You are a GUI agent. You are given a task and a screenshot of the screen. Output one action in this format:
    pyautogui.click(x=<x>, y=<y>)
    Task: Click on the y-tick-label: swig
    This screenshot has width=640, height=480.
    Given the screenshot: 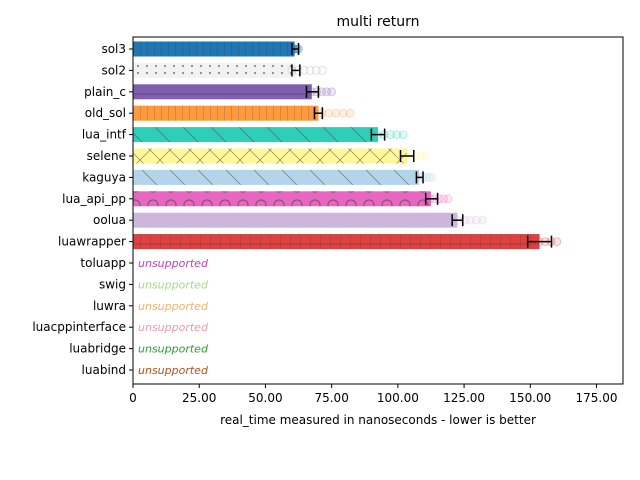 What is the action you would take?
    pyautogui.click(x=112, y=284)
    